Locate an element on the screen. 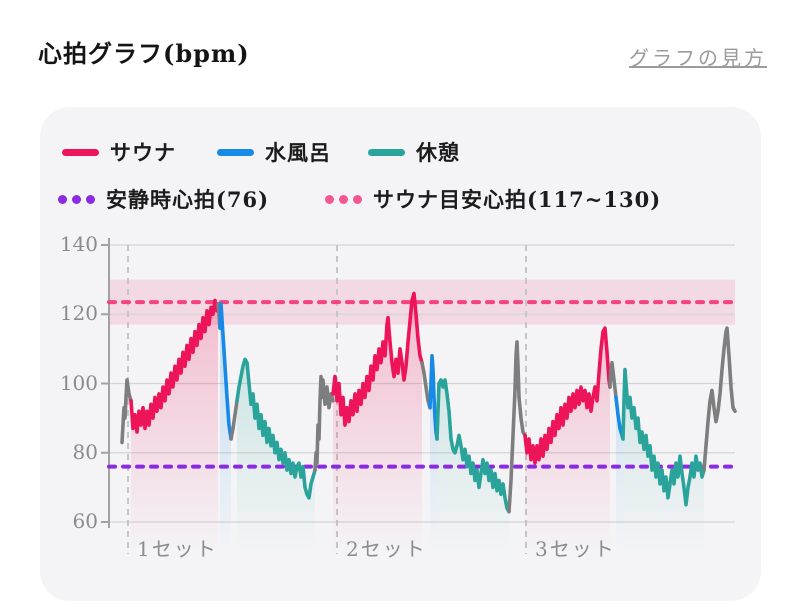  water-line-swatch-icon is located at coordinates (235, 152).